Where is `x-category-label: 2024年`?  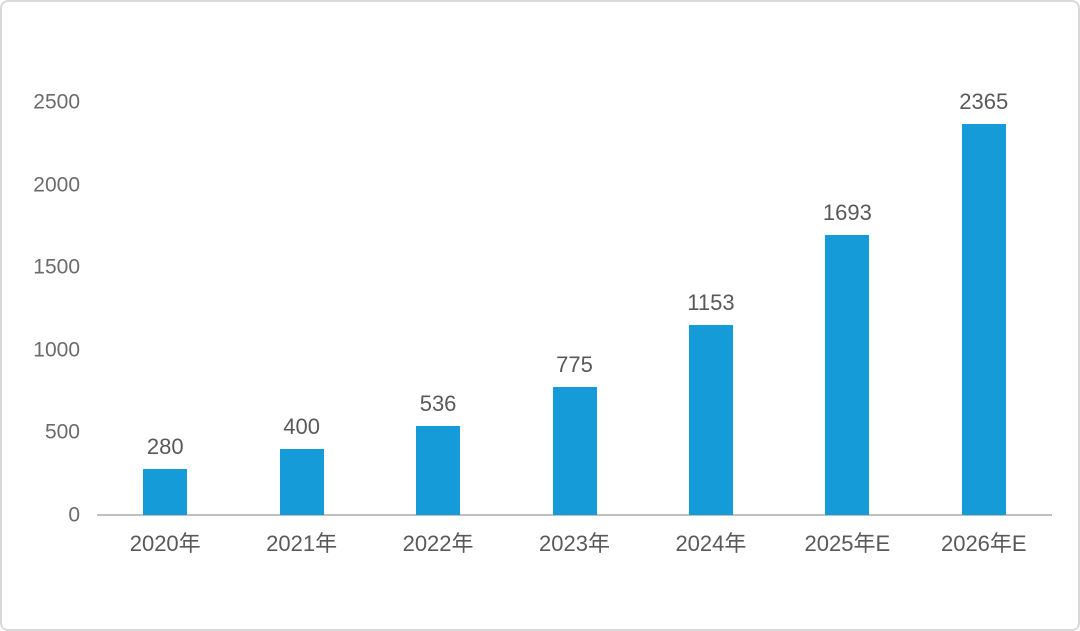 x-category-label: 2024年 is located at coordinates (711, 543).